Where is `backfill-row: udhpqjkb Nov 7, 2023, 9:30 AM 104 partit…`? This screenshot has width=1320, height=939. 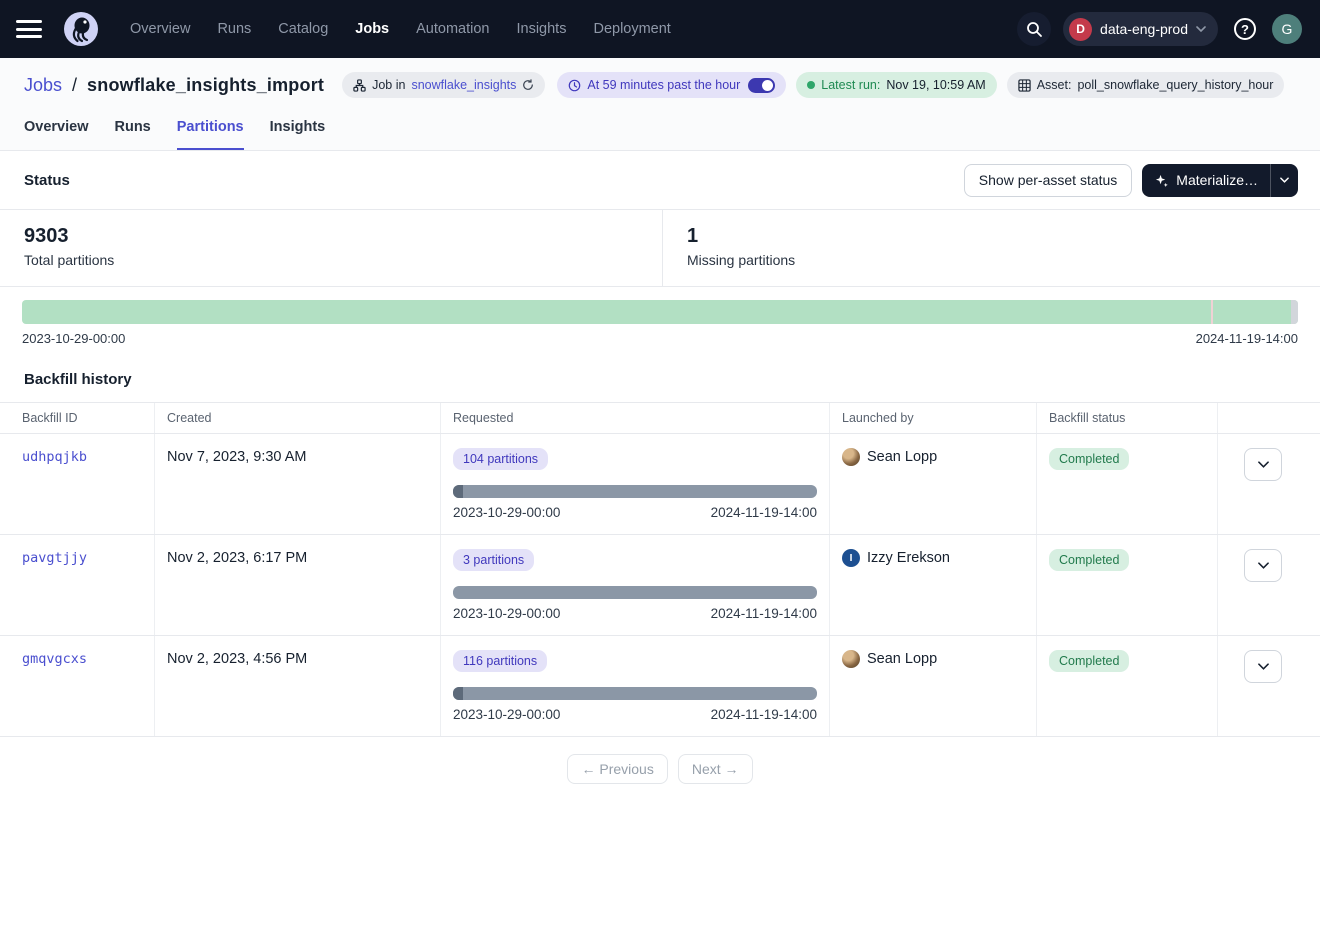 backfill-row: udhpqjkb Nov 7, 2023, 9:30 AM 104 partit… is located at coordinates (660, 484).